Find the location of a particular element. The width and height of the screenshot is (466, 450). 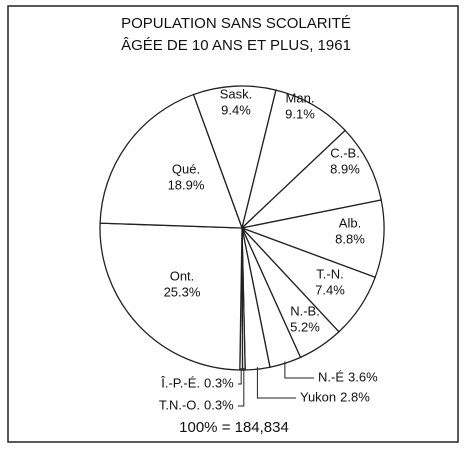

slice-label: N.-B. is located at coordinates (305, 310).